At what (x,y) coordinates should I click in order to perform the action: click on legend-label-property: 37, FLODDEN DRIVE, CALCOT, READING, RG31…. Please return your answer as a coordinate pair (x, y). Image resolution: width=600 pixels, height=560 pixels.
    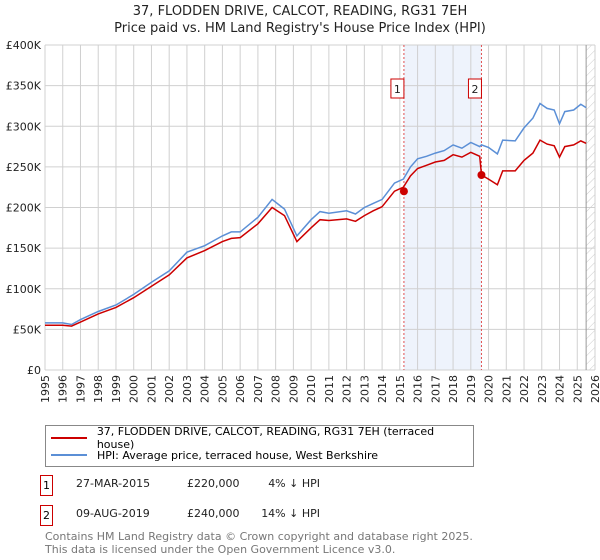
    Looking at the image, I should click on (265, 438).